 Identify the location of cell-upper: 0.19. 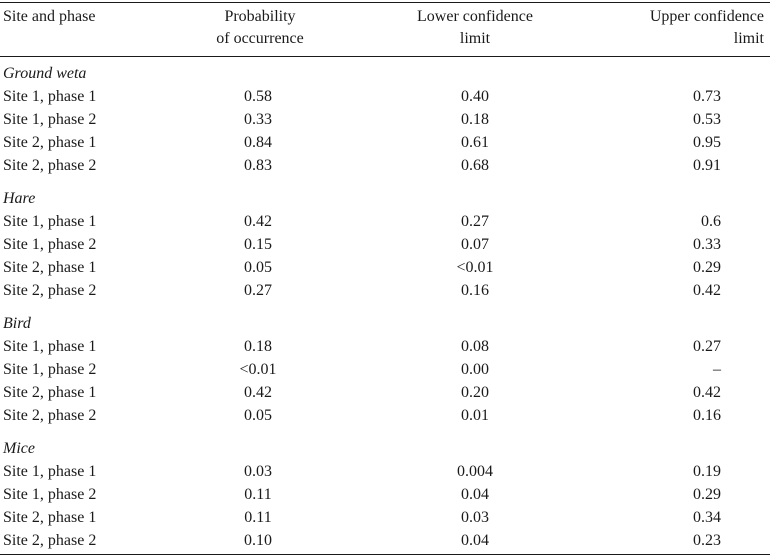
(707, 471).